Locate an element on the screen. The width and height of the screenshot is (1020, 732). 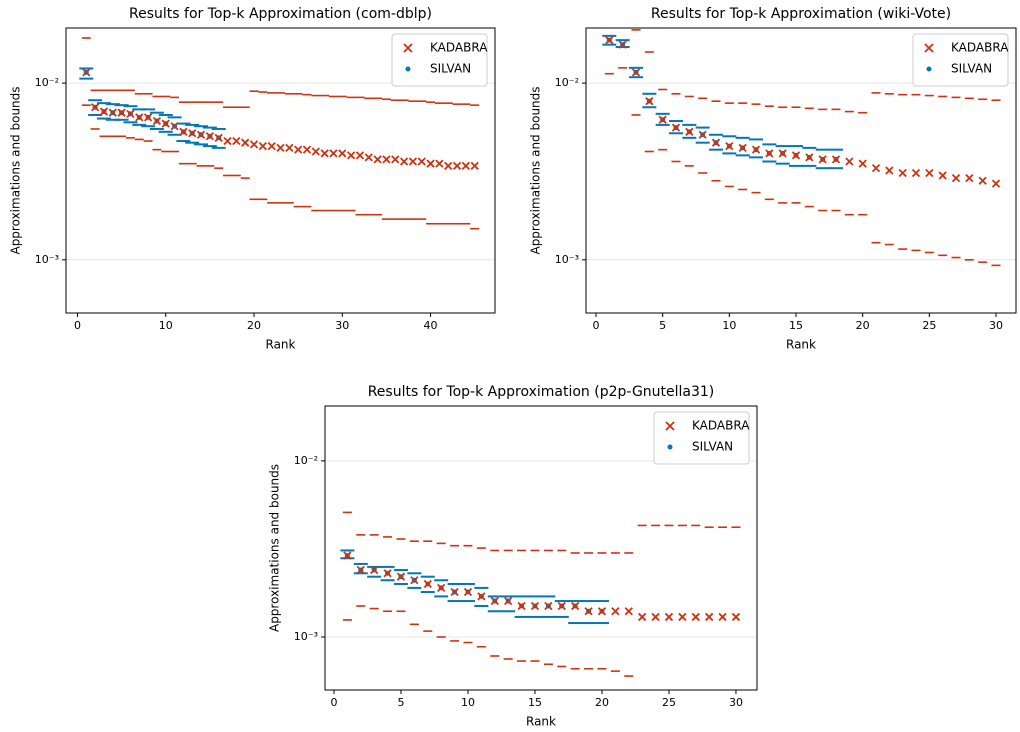
legend-label: SILVAN is located at coordinates (450, 69).